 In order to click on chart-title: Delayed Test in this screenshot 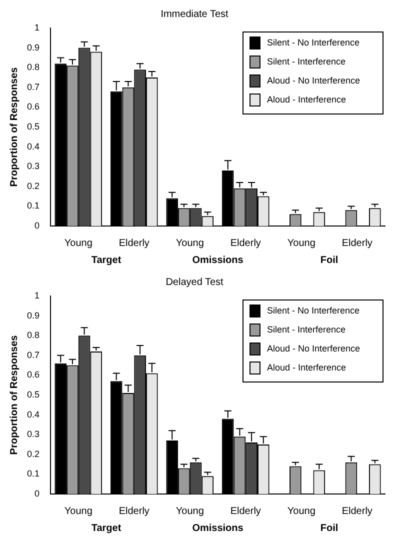, I will do `click(195, 282)`.